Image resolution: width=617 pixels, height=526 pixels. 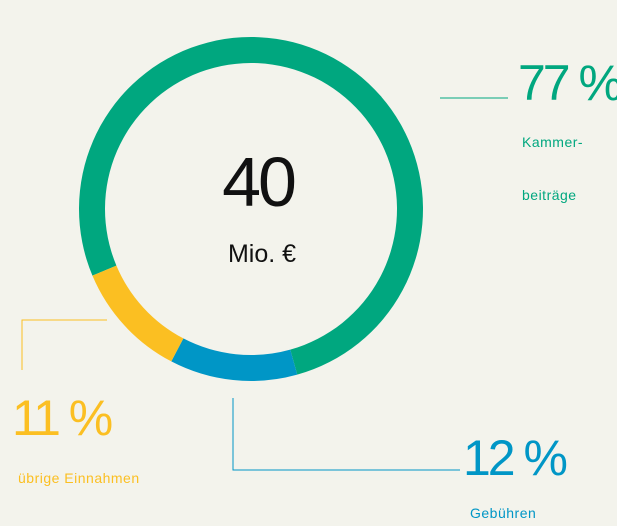 What do you see at coordinates (262, 254) in the screenshot?
I see `total-unit: Mio. €` at bounding box center [262, 254].